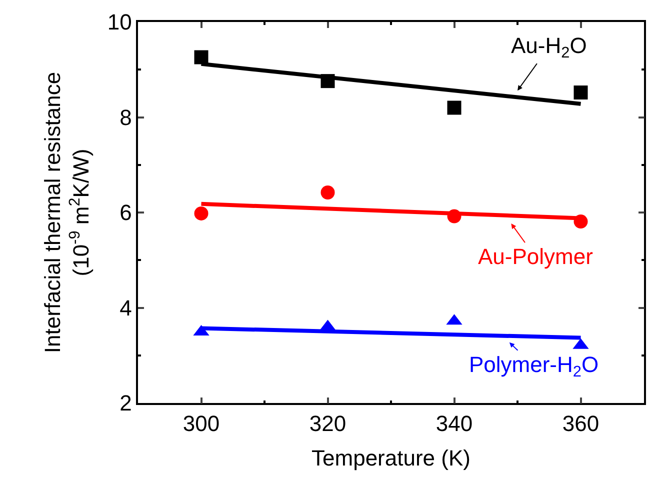  I want to click on y-tick-label: 4, so click(126, 307).